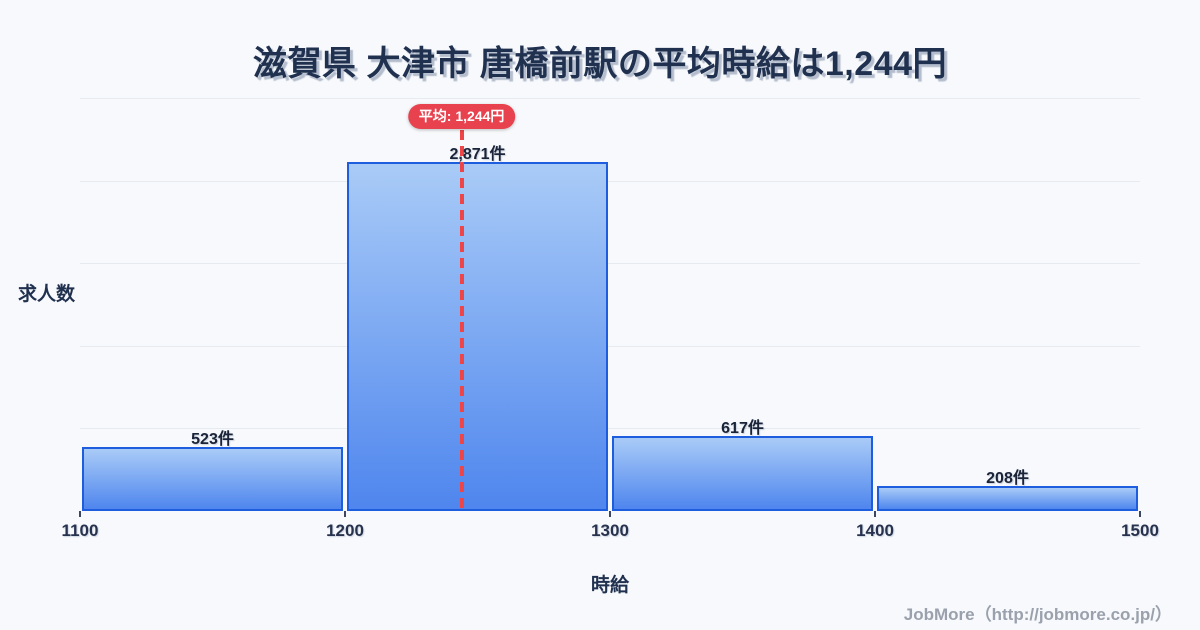 The image size is (1200, 630). I want to click on y-axis-title: 求人数, so click(47, 294).